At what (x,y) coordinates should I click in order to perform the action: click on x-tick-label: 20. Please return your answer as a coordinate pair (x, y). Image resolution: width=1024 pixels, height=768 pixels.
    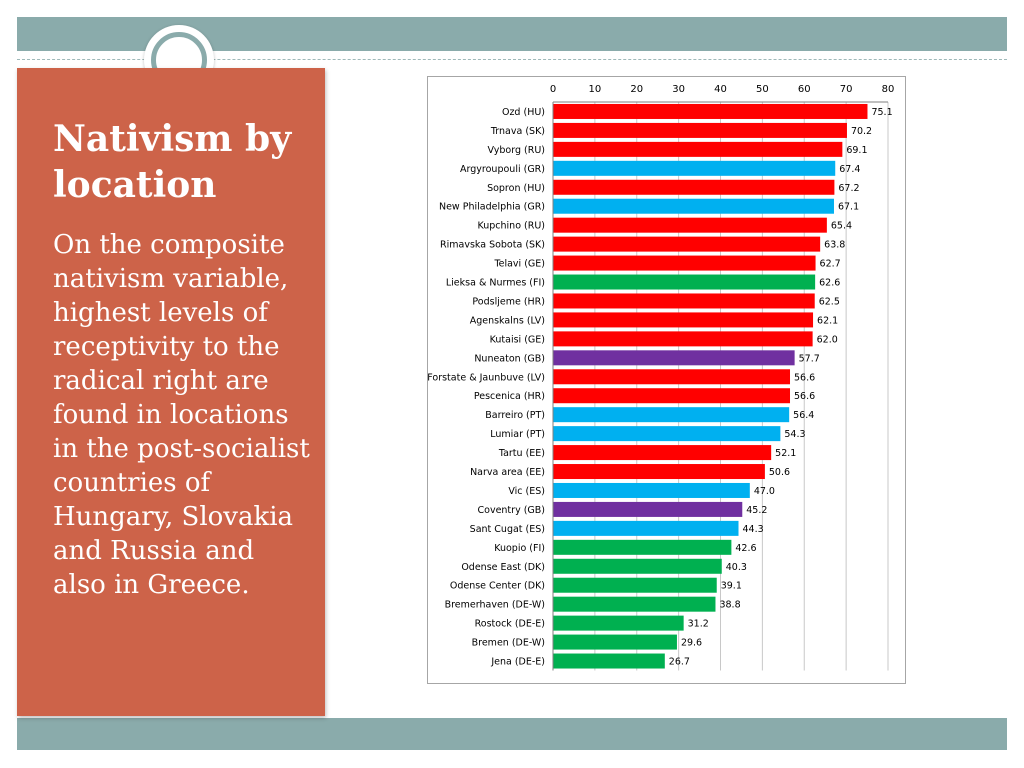
    Looking at the image, I should click on (636, 89).